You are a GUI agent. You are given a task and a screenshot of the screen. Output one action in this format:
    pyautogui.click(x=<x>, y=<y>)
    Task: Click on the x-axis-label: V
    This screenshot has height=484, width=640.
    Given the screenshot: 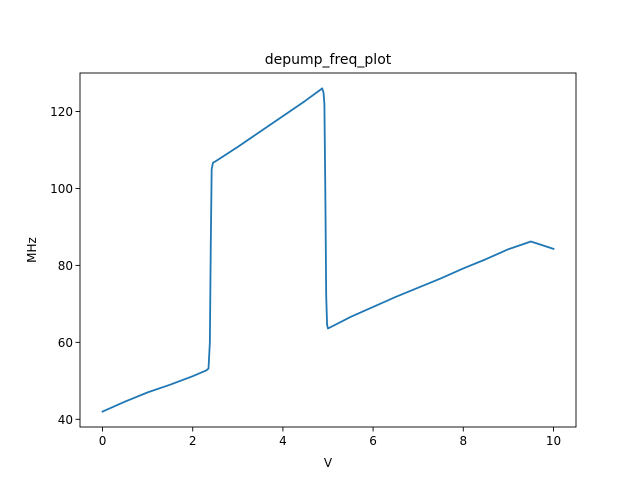 What is the action you would take?
    pyautogui.click(x=328, y=463)
    